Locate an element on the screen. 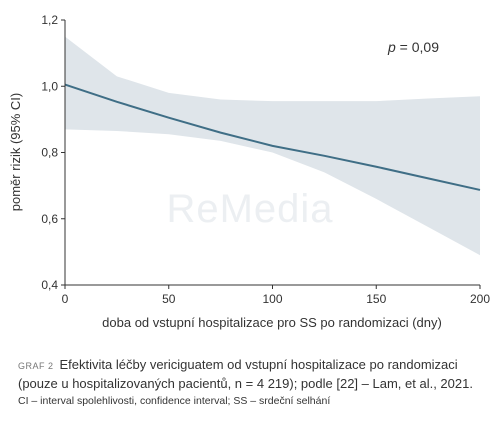 This screenshot has height=424, width=500. y-ticks: 0,4 0,6 0,8 1,0 1,2 is located at coordinates (53, 152).